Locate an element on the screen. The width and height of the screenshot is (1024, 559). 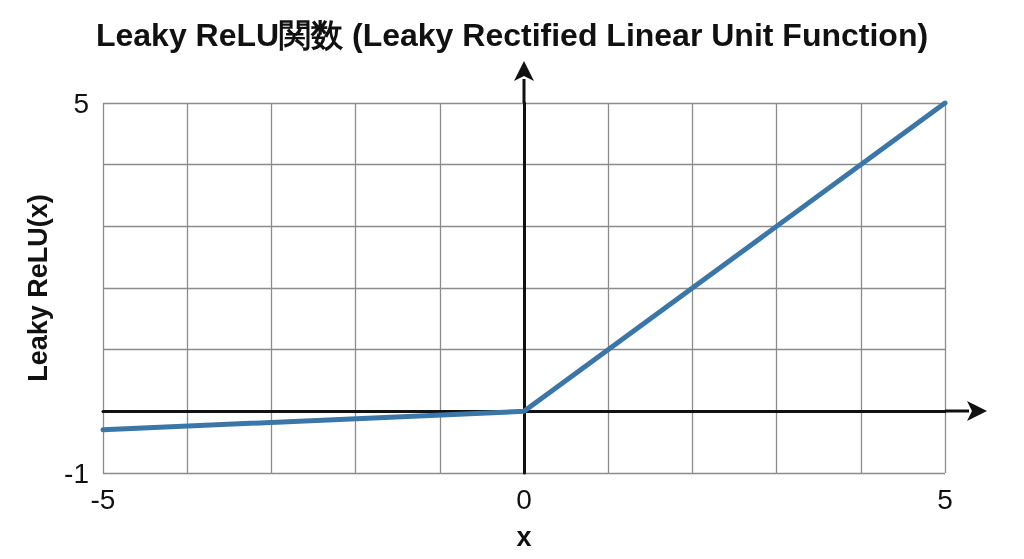
y-axis-title: Leaky ReLU(x) is located at coordinates (37, 288).